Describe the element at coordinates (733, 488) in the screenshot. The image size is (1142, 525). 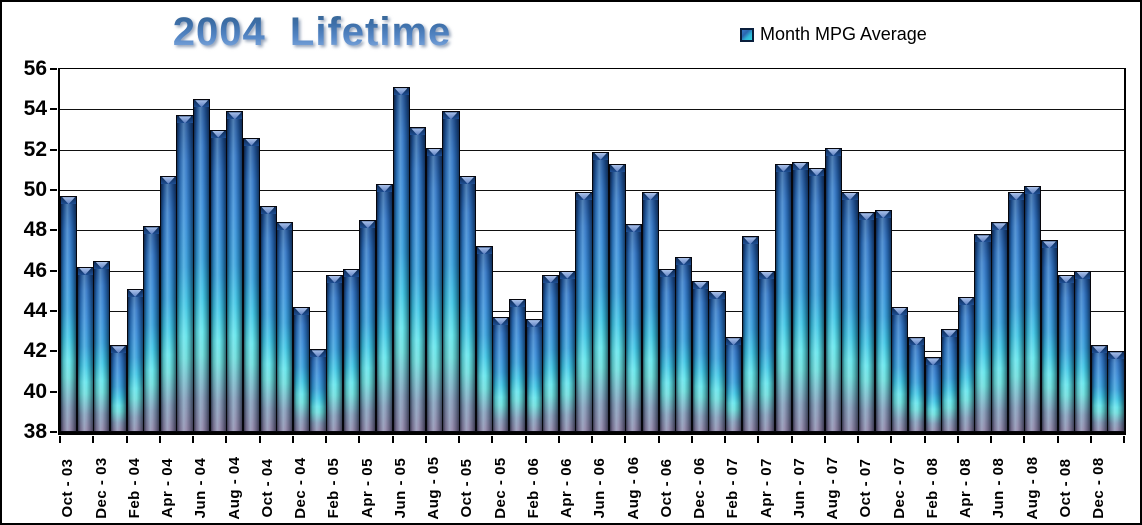
I see `x-tick-label: Feb - 07` at that location.